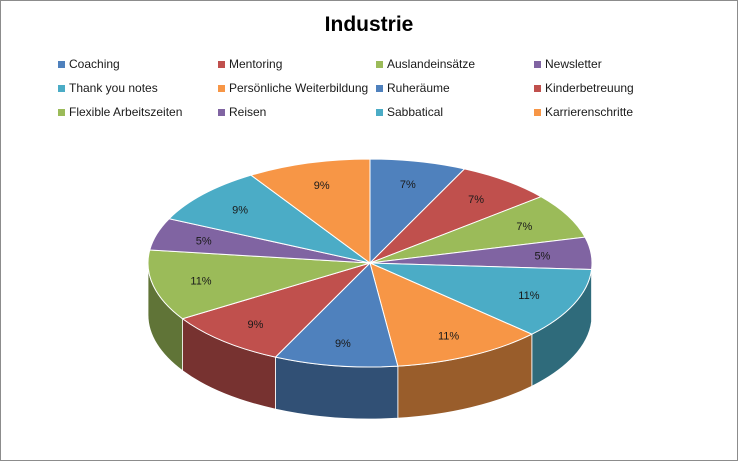 Image resolution: width=738 pixels, height=461 pixels. I want to click on legend-label: Sabbatical, so click(415, 112).